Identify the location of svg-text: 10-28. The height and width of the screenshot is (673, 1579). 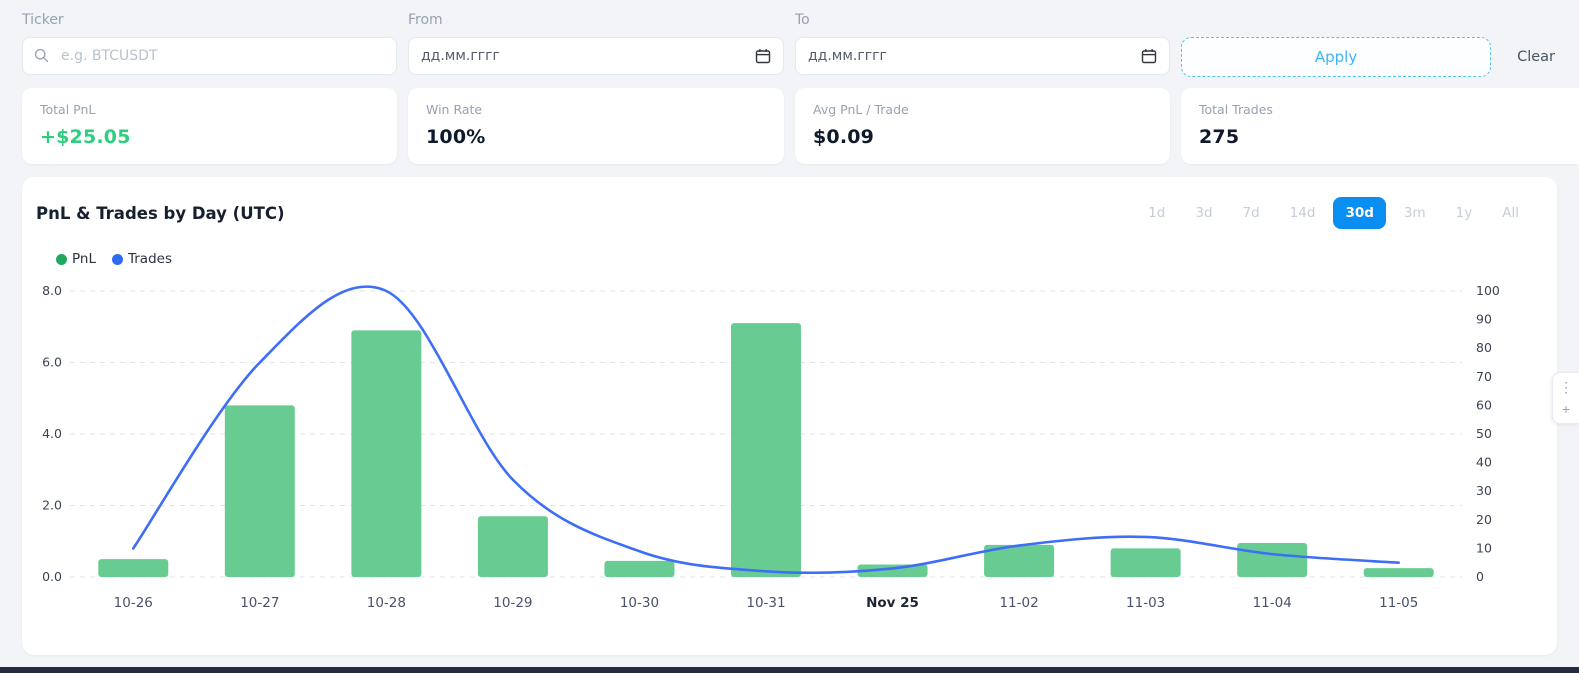
(386, 603).